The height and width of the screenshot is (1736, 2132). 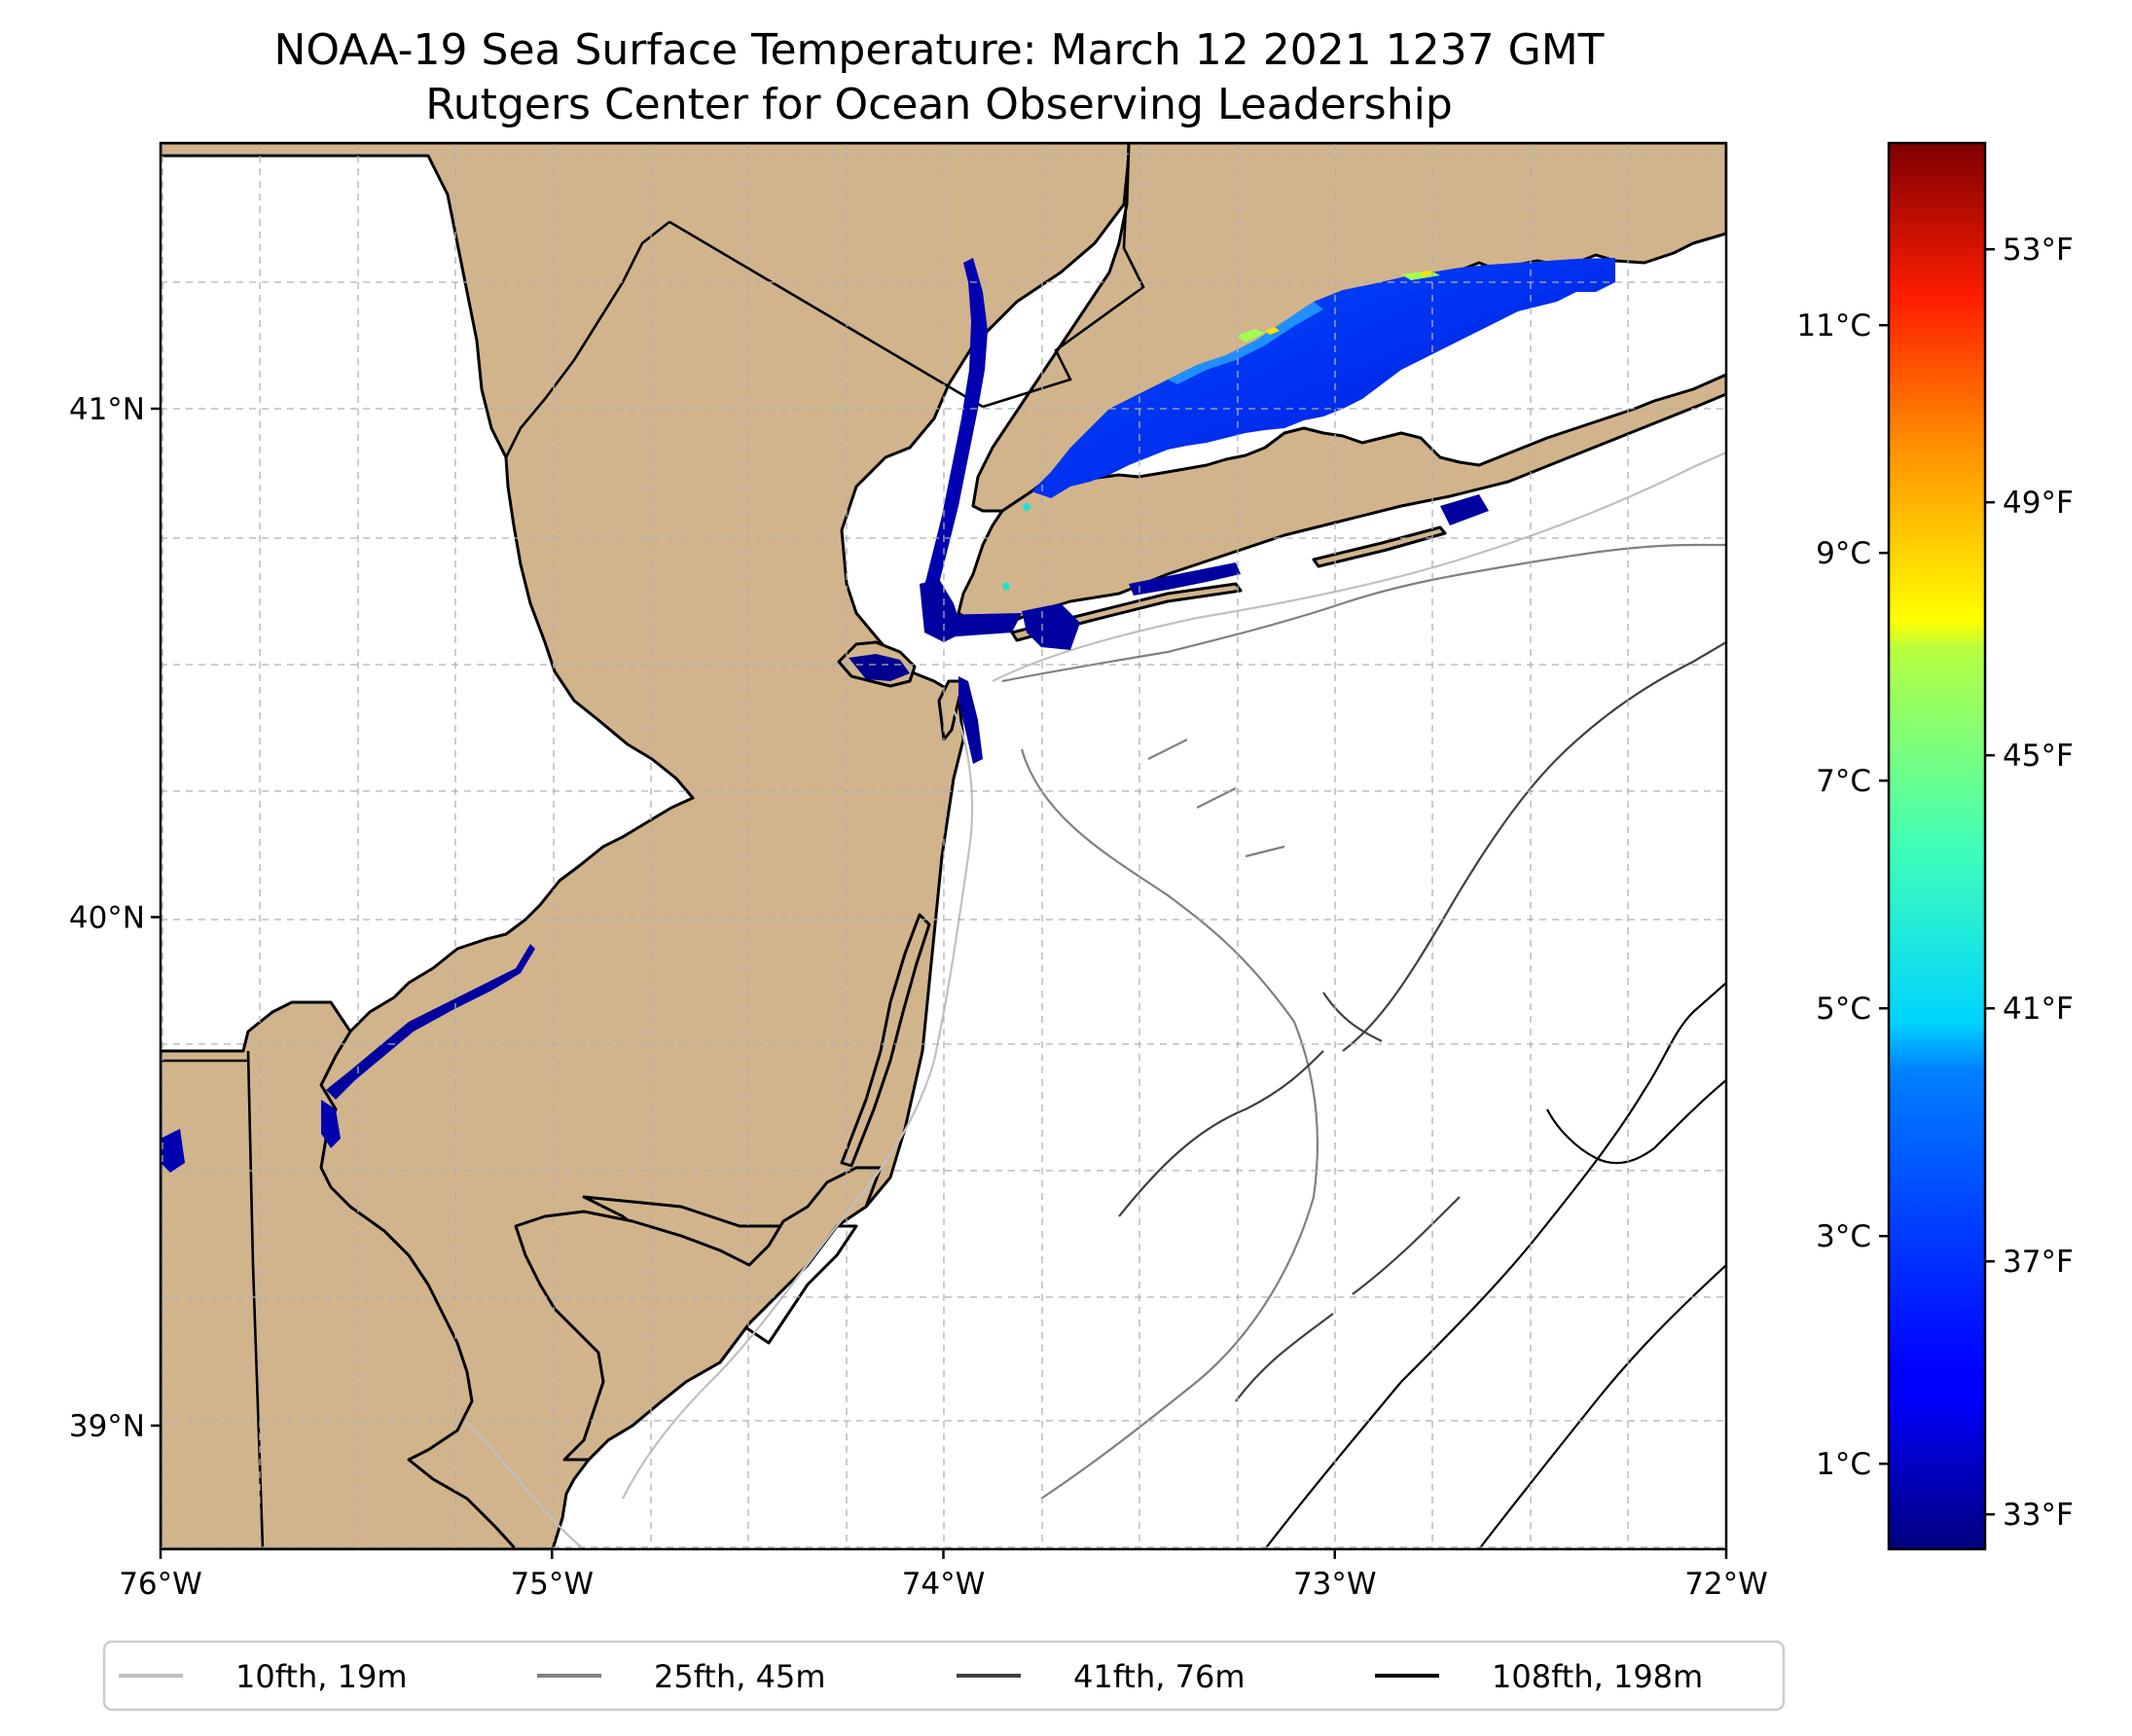 What do you see at coordinates (1844, 1236) in the screenshot?
I see `colorbar-celsius-label: 3°C` at bounding box center [1844, 1236].